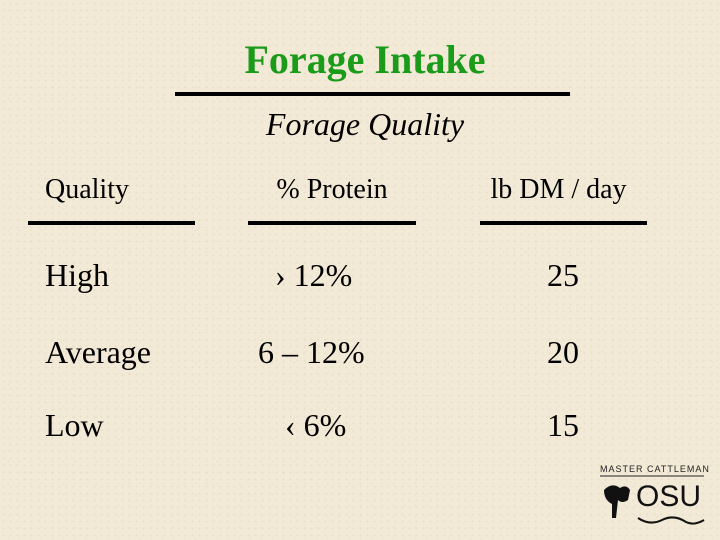 This screenshot has height=540, width=720. I want to click on logo: MASTER CATTLEMAN OSU, so click(655, 494).